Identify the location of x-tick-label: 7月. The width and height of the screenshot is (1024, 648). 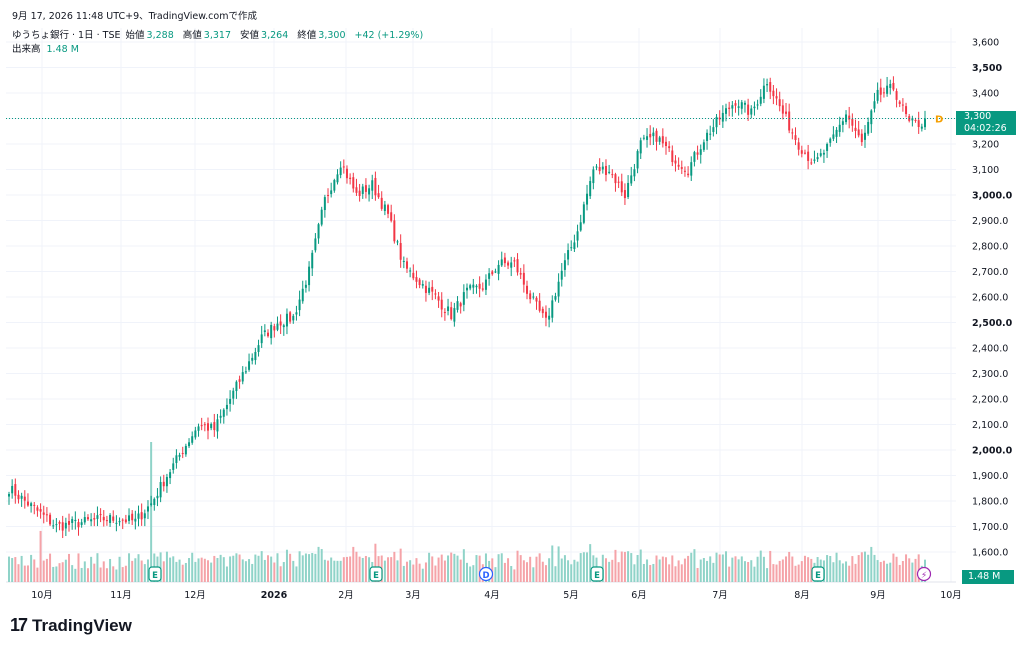
(720, 595).